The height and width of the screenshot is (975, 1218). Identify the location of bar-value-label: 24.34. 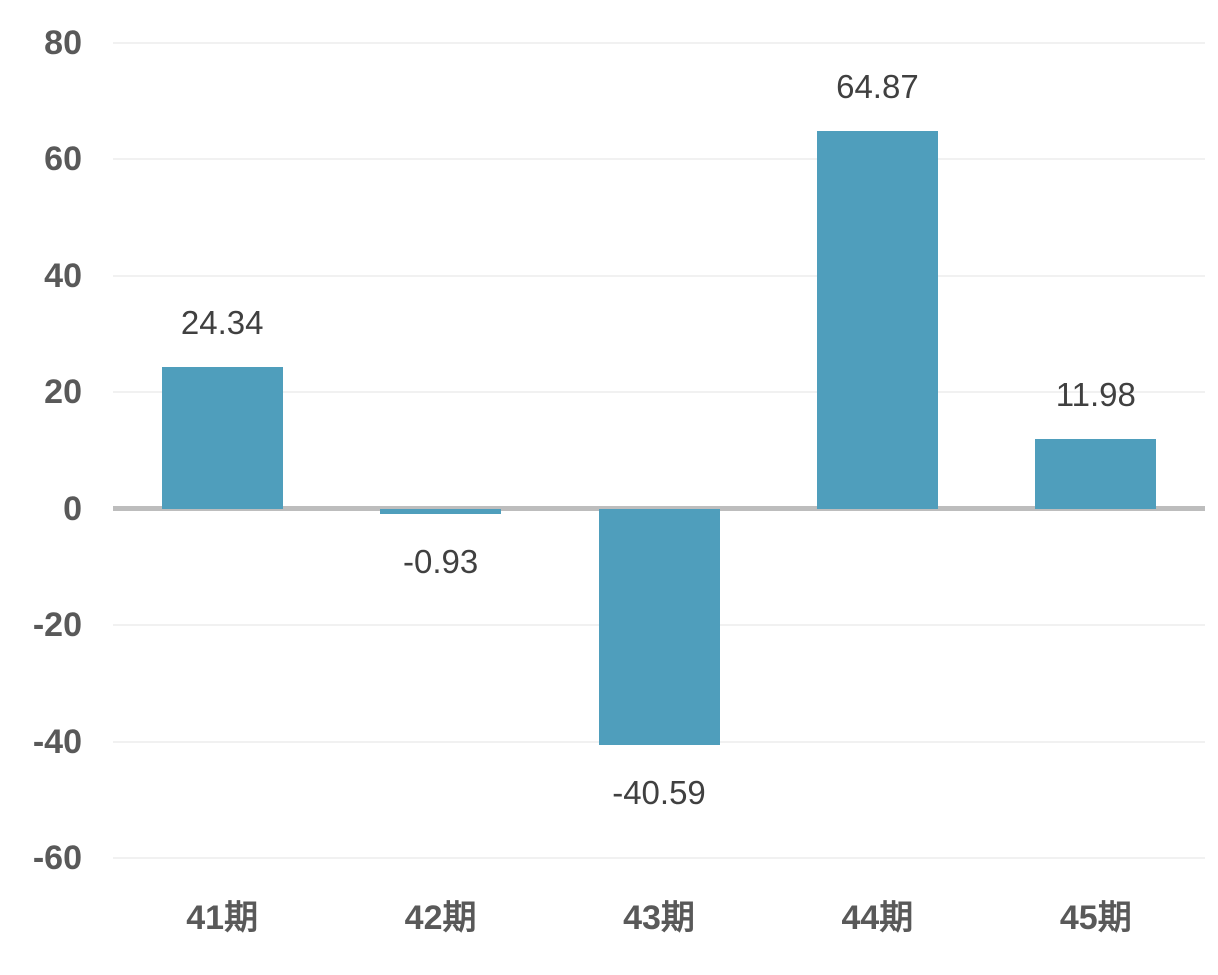
(222, 323).